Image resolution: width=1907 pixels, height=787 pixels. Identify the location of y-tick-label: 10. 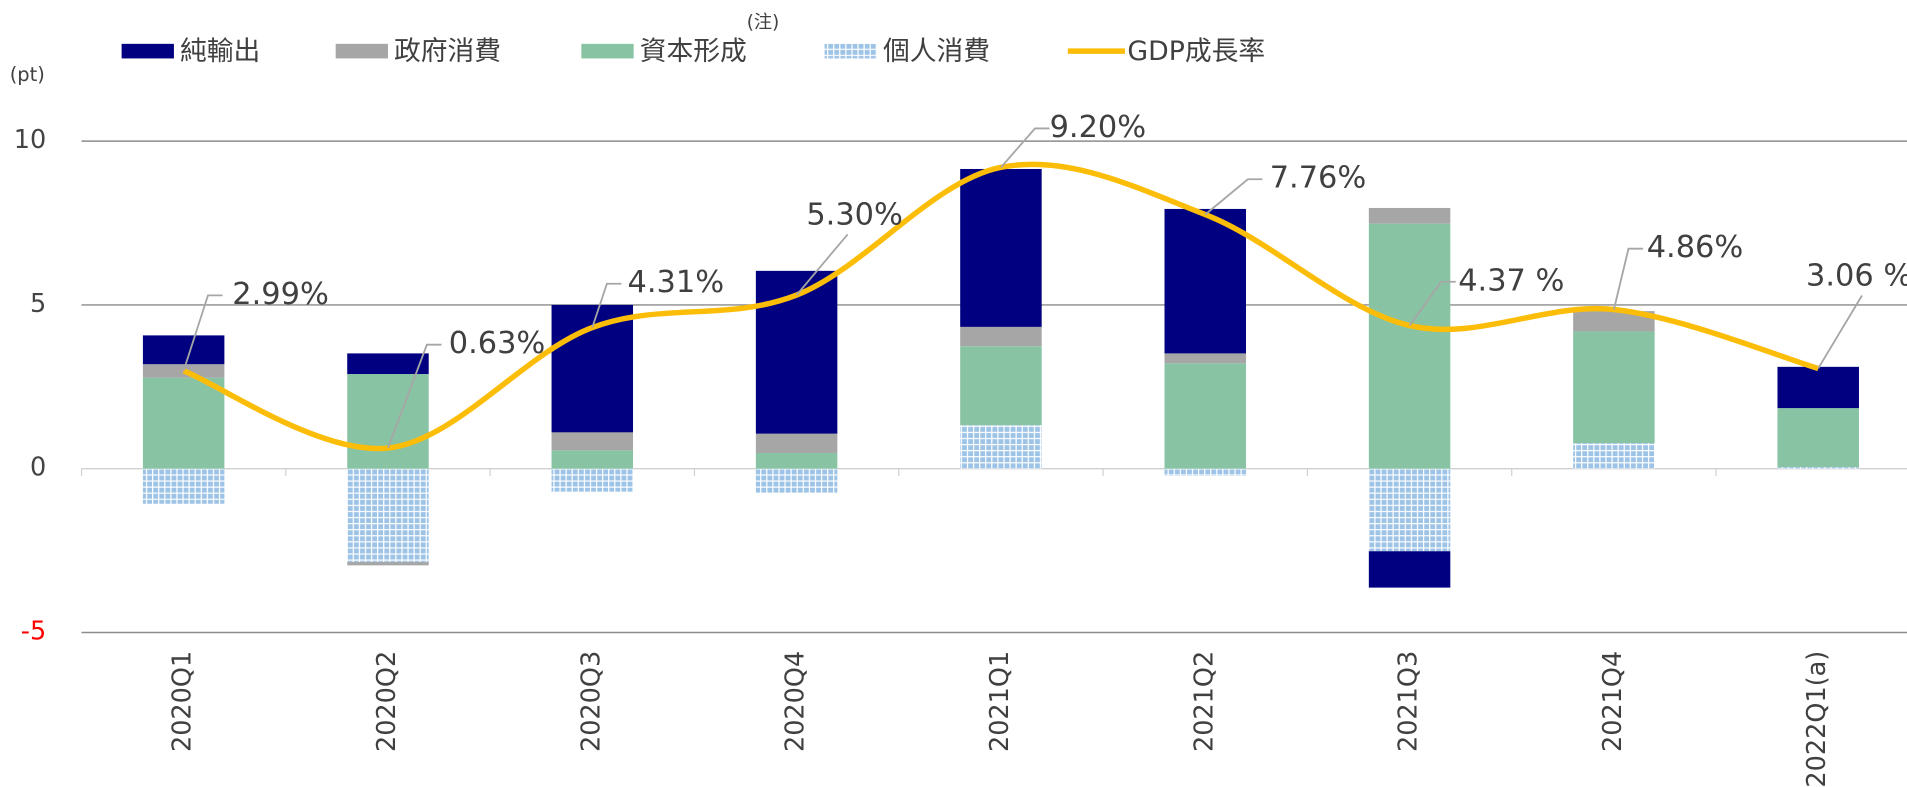
(30, 140).